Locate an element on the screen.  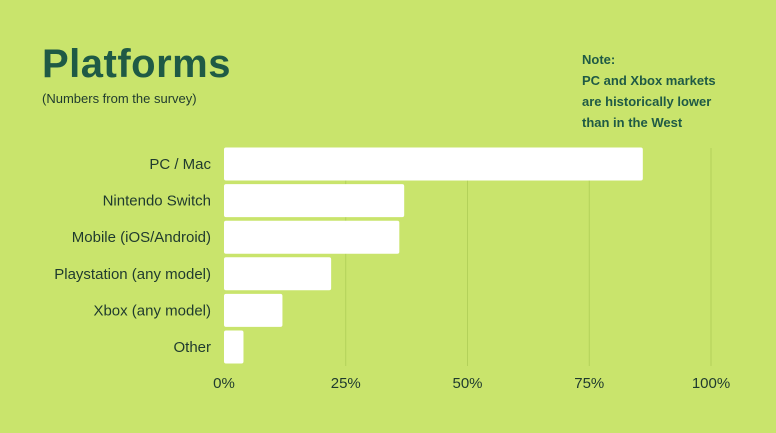
x-tick-label: 25% is located at coordinates (346, 383).